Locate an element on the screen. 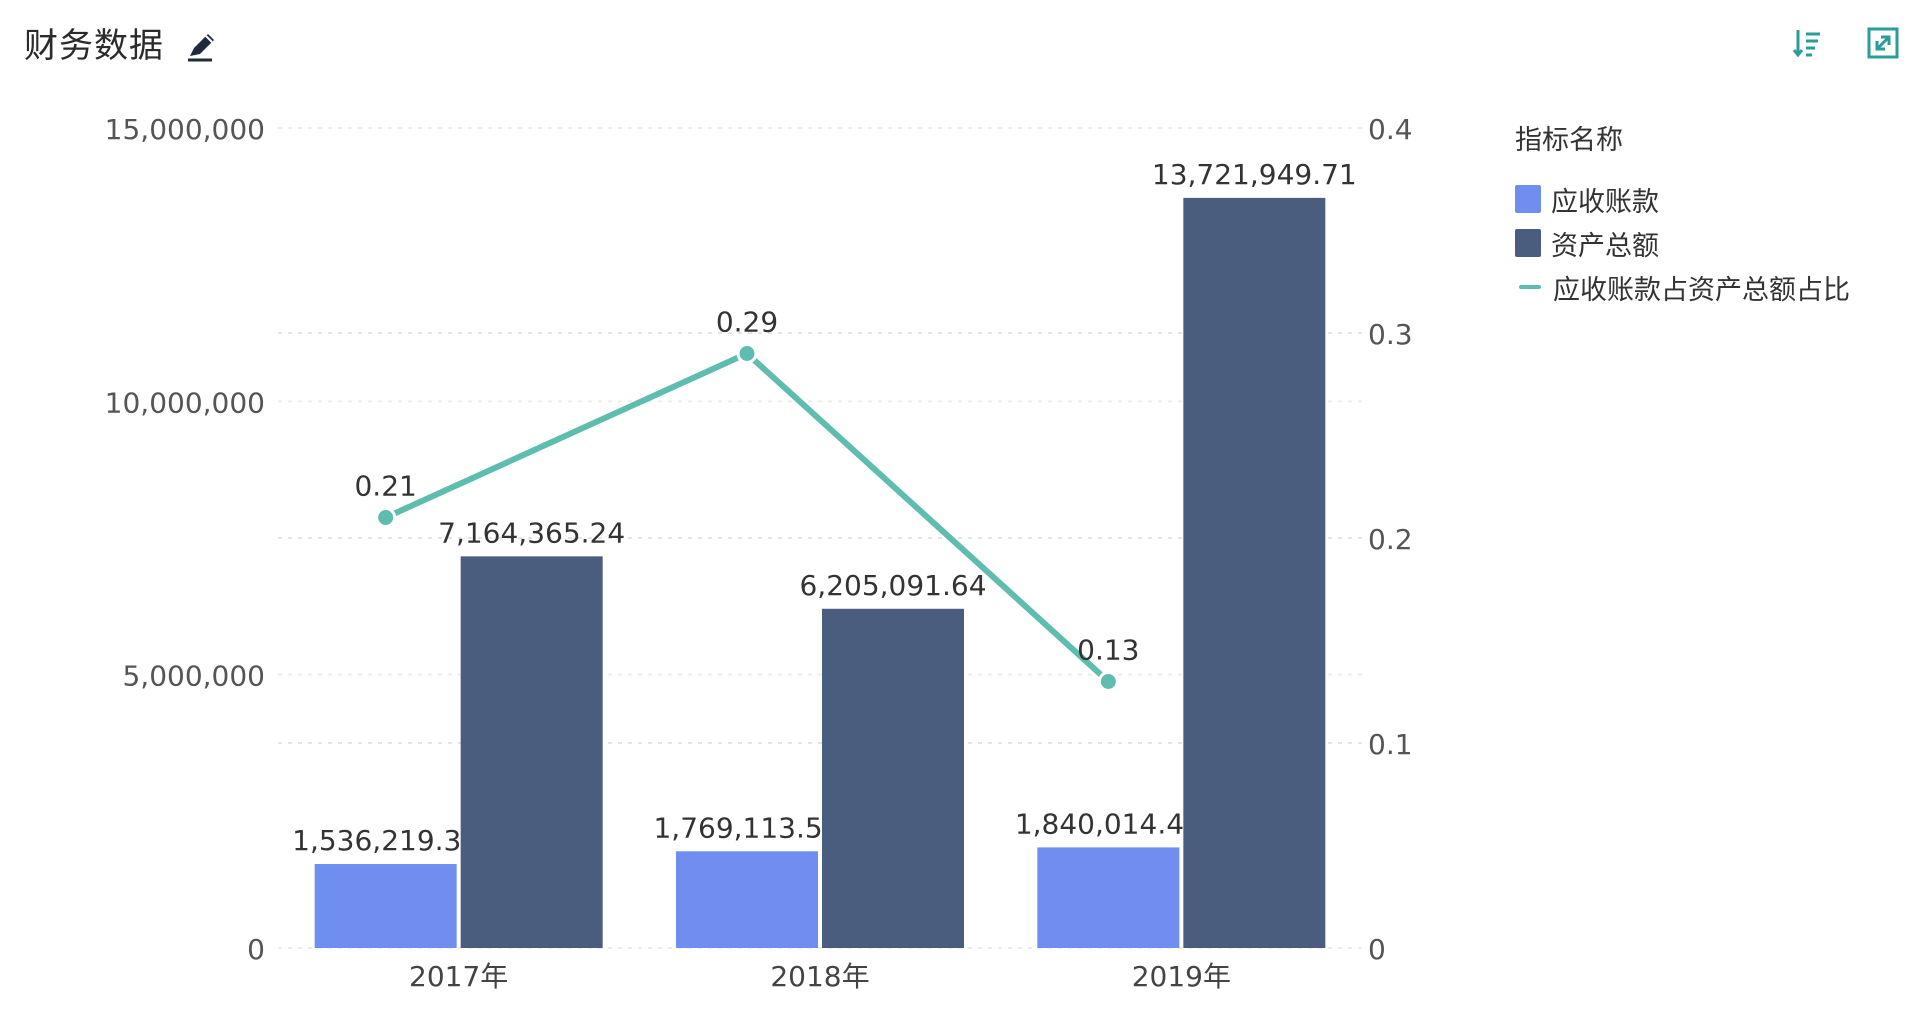 The image size is (1932, 1028). x-axis-tick-label: 2017年 is located at coordinates (458, 976).